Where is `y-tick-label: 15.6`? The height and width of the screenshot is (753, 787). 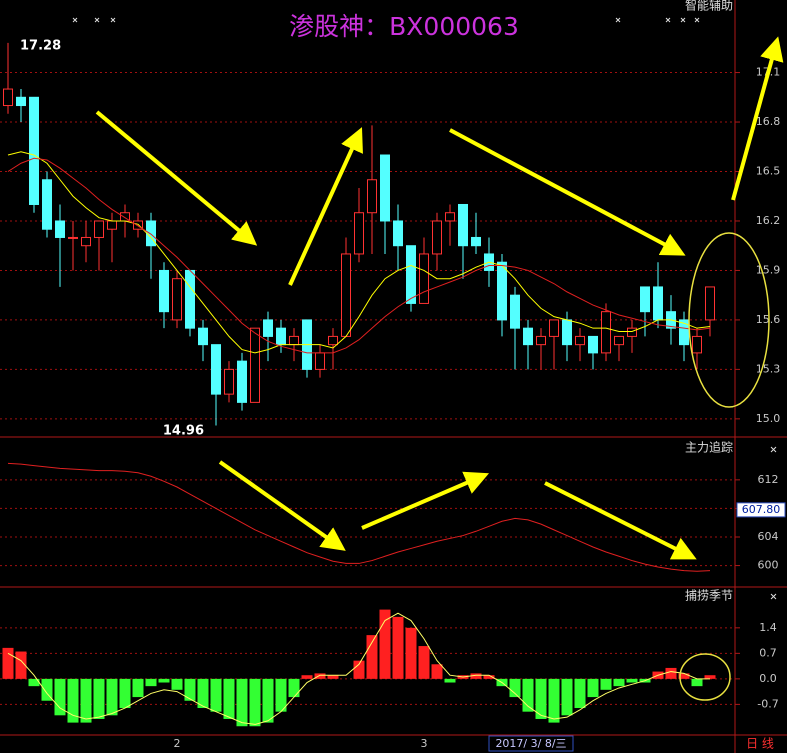
y-tick-label: 15.6 is located at coordinates (768, 319).